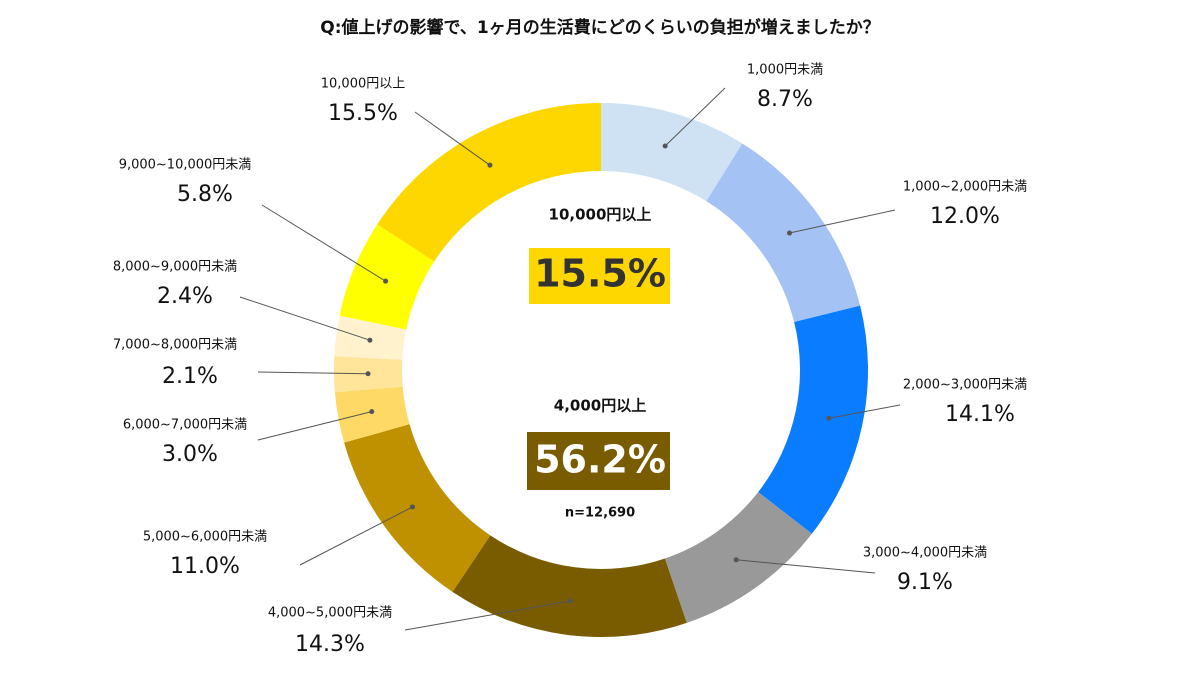 This screenshot has width=1200, height=676. What do you see at coordinates (363, 113) in the screenshot?
I see `value-label: 15.5%` at bounding box center [363, 113].